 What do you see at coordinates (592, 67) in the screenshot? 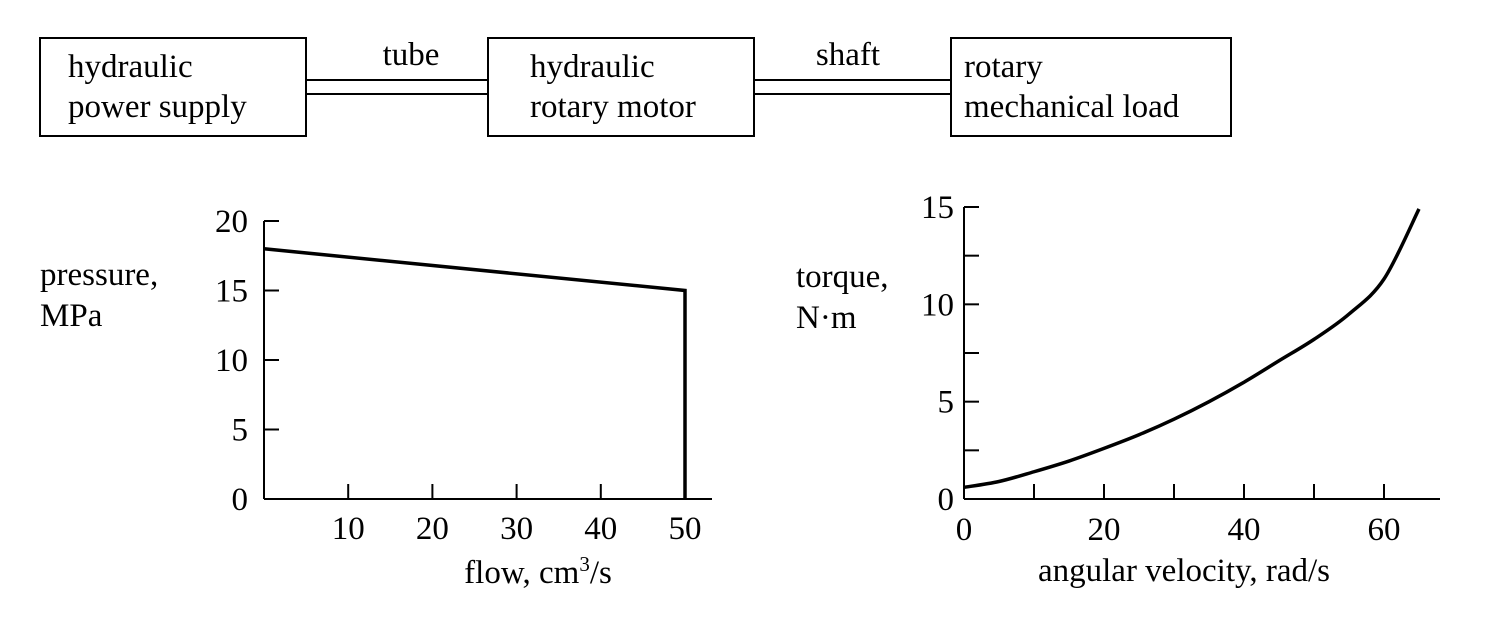
I see `block-rotary-motor-line1: hydraulic` at bounding box center [592, 67].